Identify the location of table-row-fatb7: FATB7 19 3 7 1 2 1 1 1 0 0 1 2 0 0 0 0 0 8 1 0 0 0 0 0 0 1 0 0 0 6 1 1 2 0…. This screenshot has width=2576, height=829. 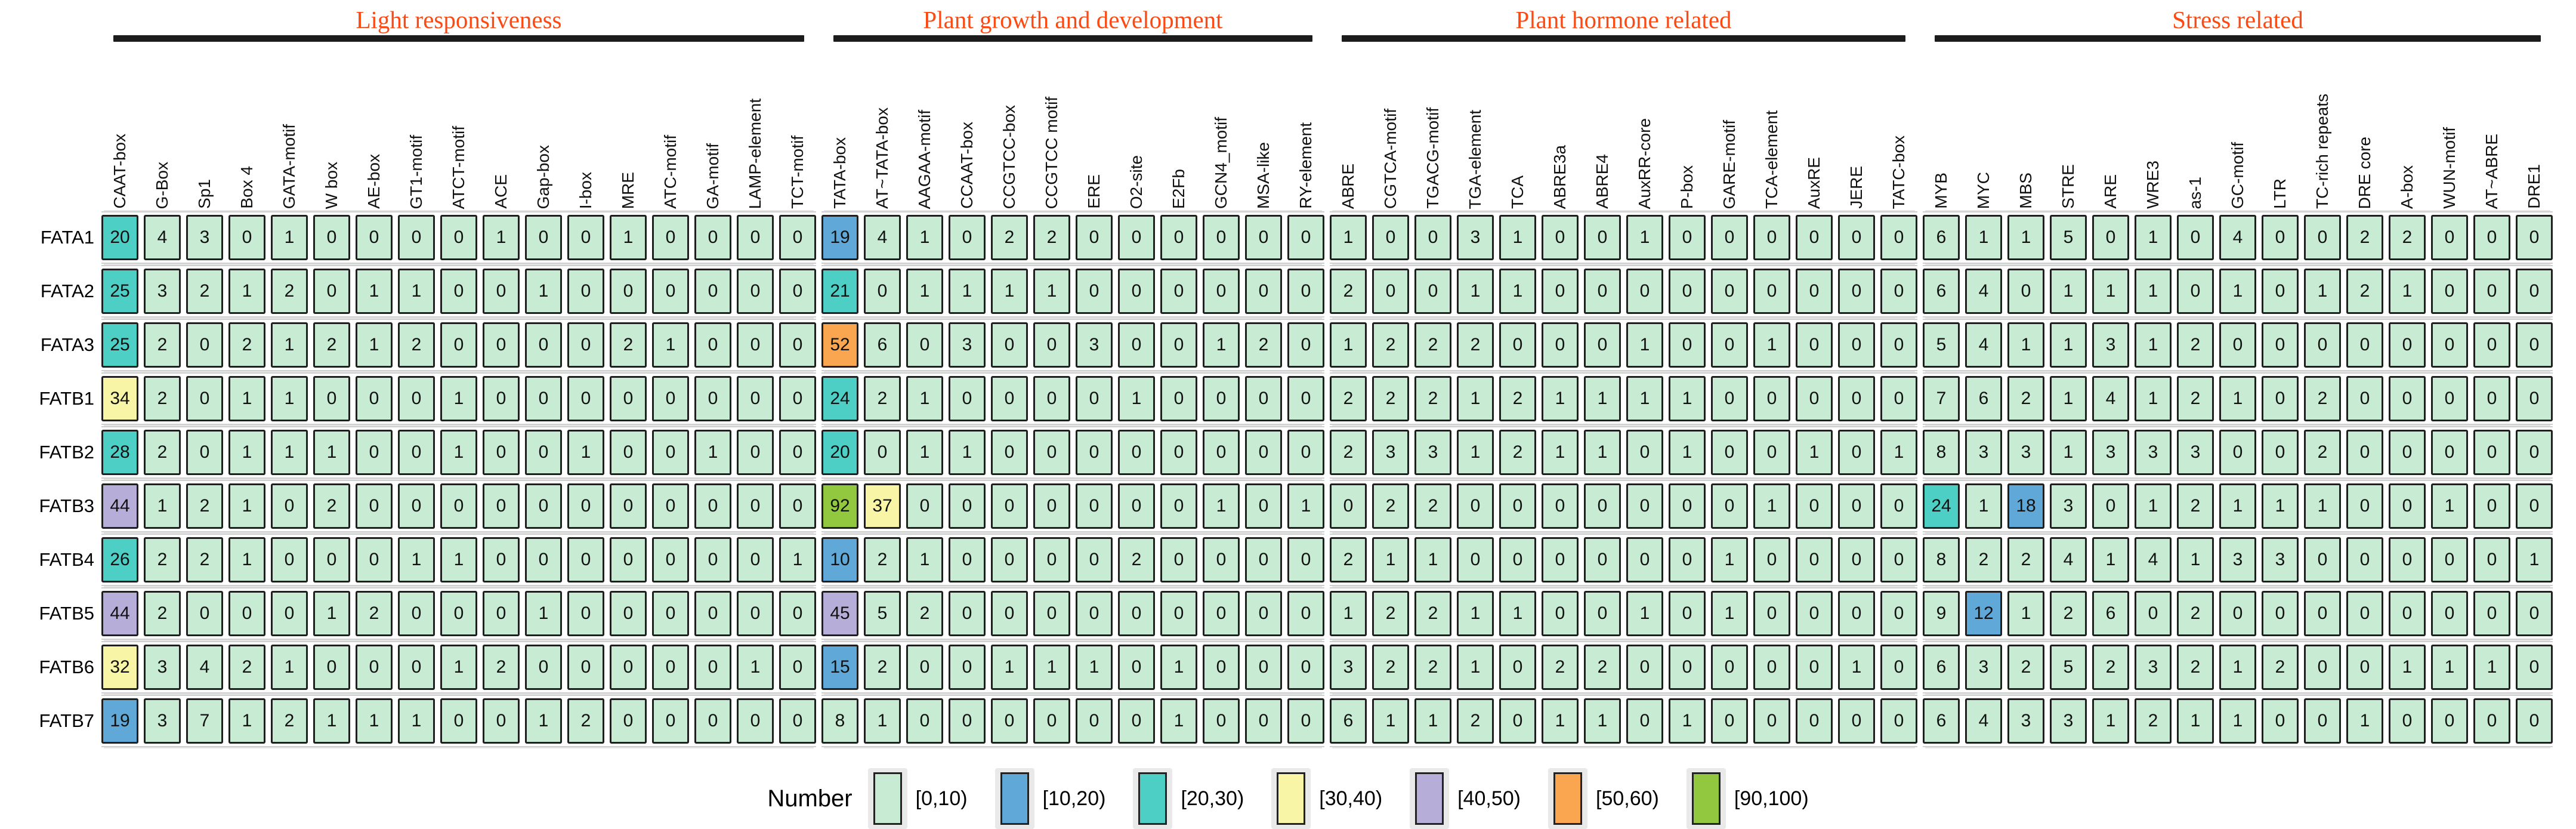
(1288, 721).